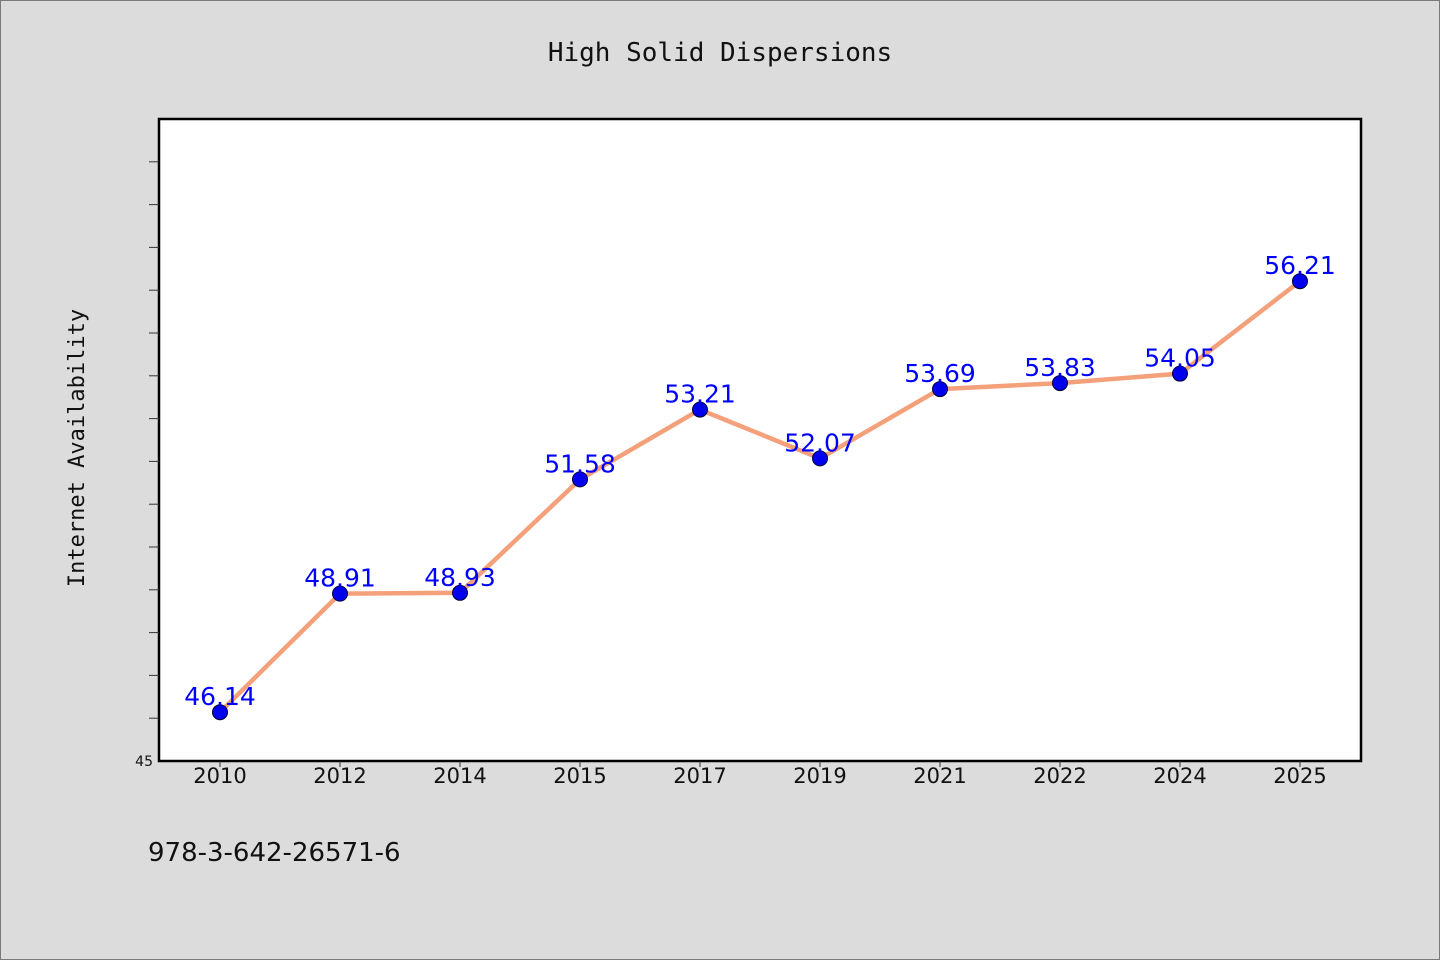 The height and width of the screenshot is (960, 1440). I want to click on x-tick-label: 2010, so click(219, 776).